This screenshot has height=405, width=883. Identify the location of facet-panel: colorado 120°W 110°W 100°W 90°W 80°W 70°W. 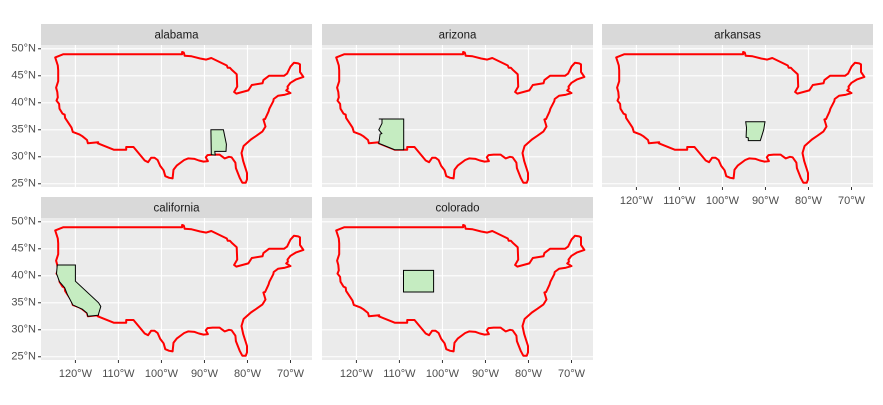
(457, 288).